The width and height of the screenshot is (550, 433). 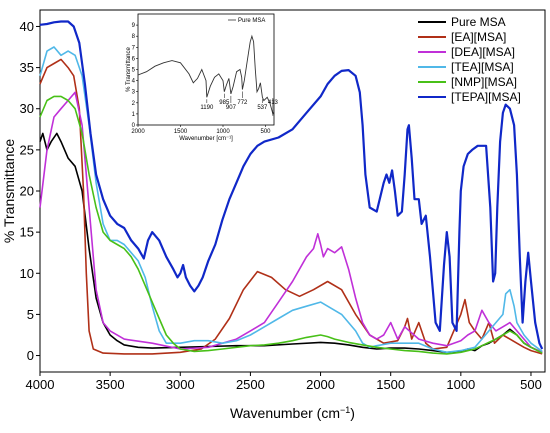 I want to click on x-tick-label: 1500, so click(x=390, y=384).